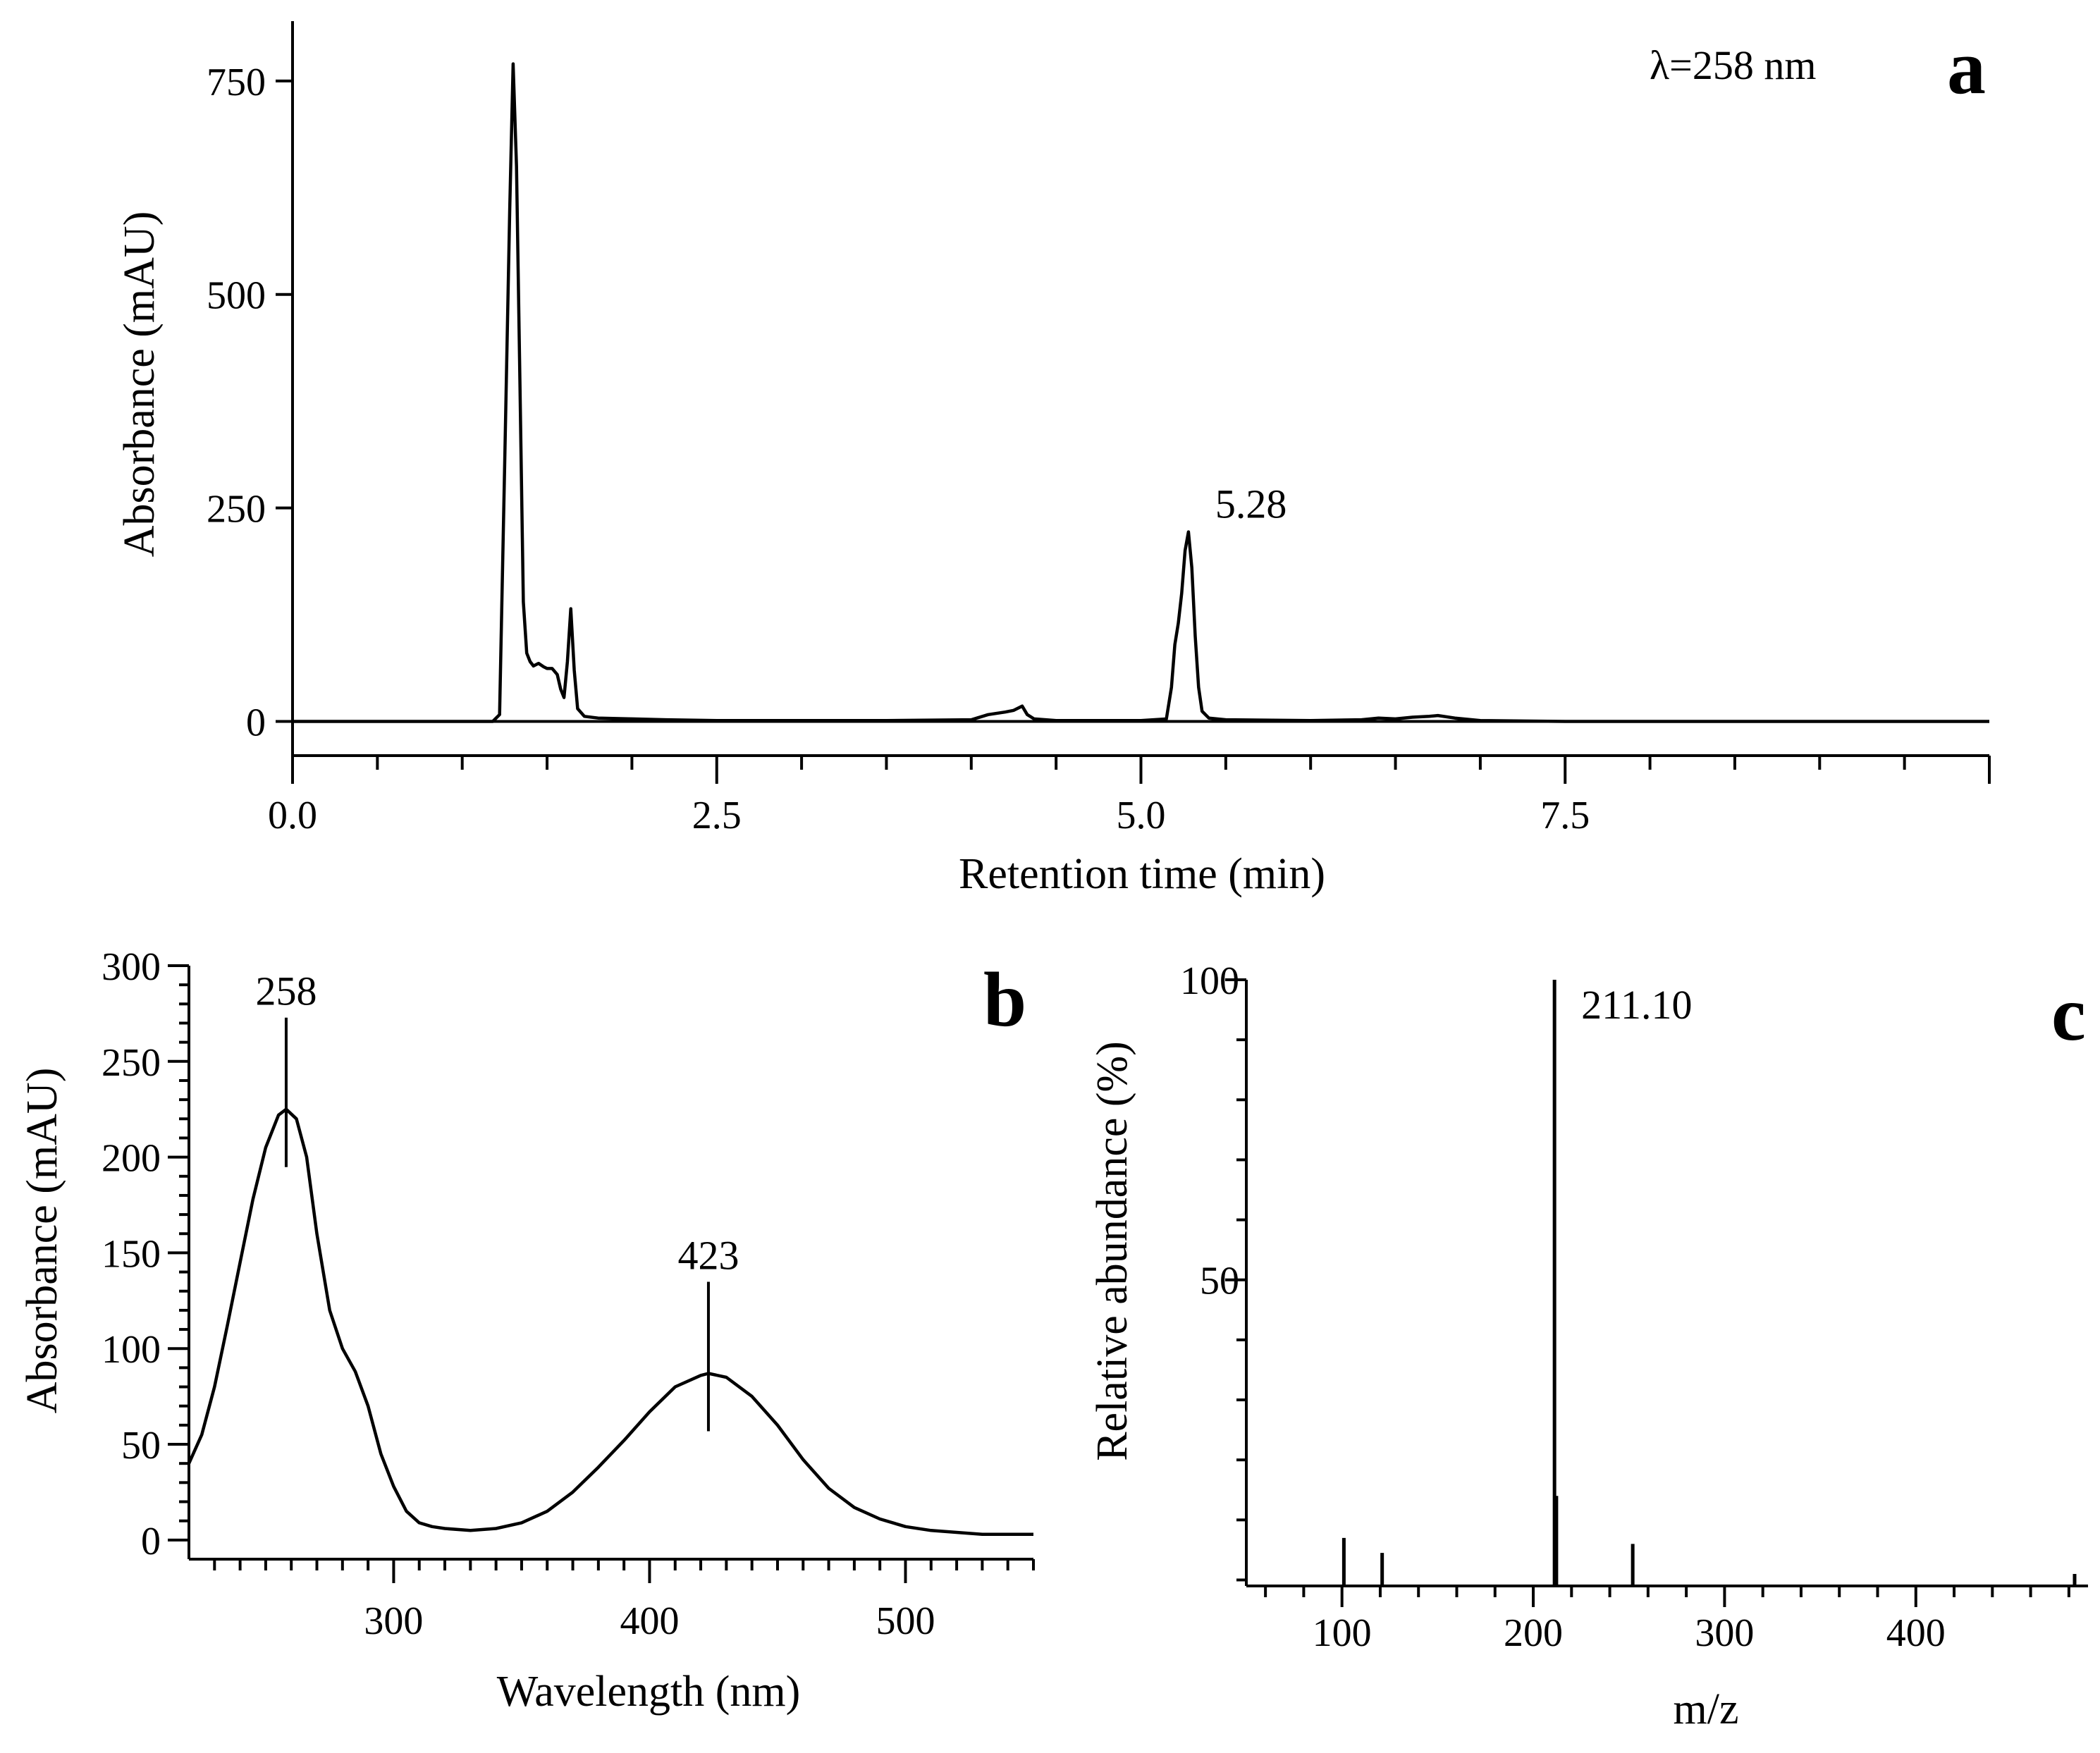 The width and height of the screenshot is (2100, 1753). What do you see at coordinates (649, 1692) in the screenshot?
I see `uv-spectrum-x-axis-label: Wavelength (nm)` at bounding box center [649, 1692].